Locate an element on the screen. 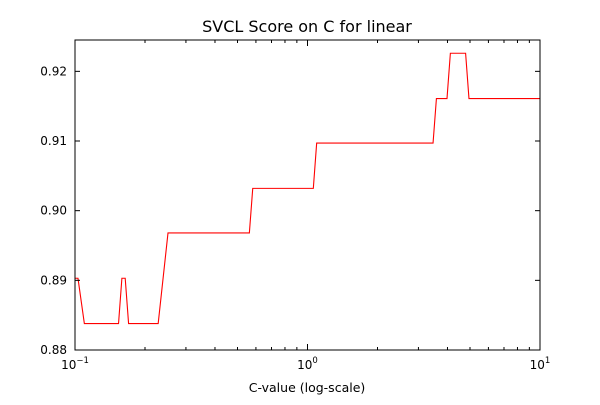 This screenshot has width=600, height=405. x-tick-label-base-1: 10 is located at coordinates (304, 365).